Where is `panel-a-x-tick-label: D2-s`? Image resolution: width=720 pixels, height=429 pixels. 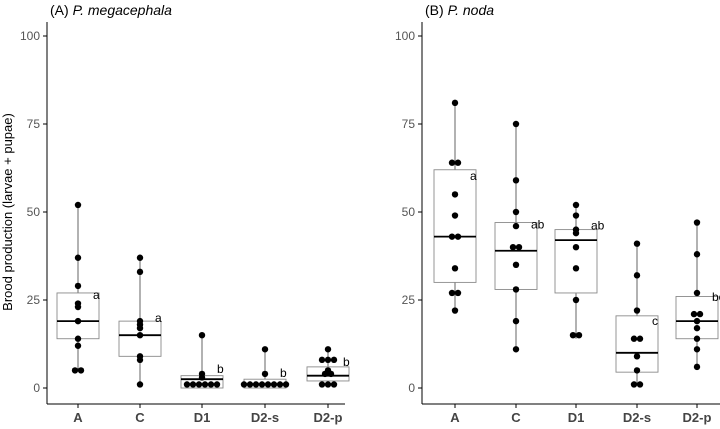 panel-a-x-tick-label: D2-s is located at coordinates (265, 417).